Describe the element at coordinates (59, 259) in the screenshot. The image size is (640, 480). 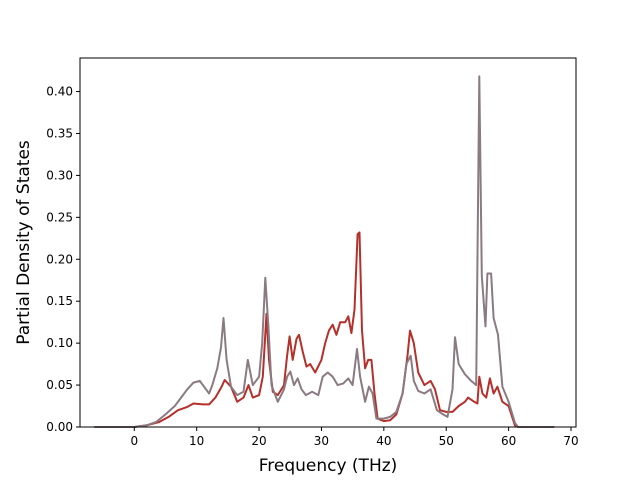
I see `y-tick-label: 0.20` at that location.